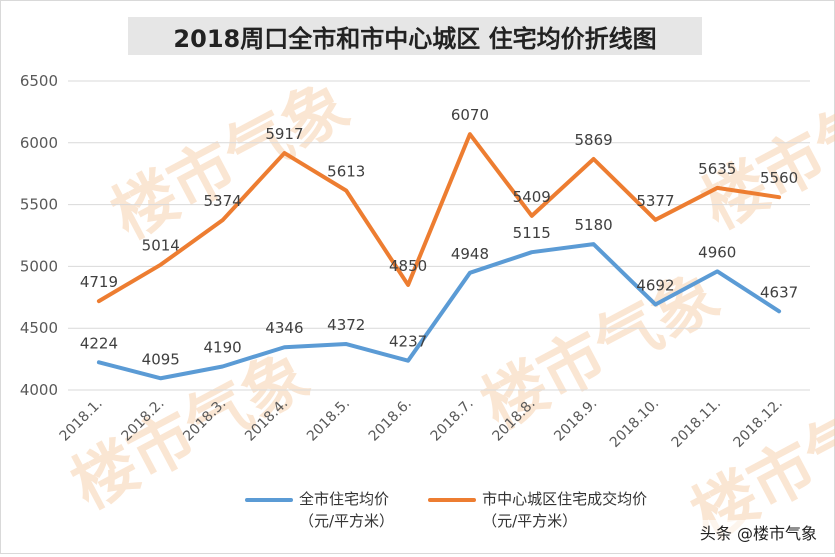 This screenshot has width=835, height=557. Describe the element at coordinates (142, 420) in the screenshot. I see `x-tick-label: 2018.2.` at that location.